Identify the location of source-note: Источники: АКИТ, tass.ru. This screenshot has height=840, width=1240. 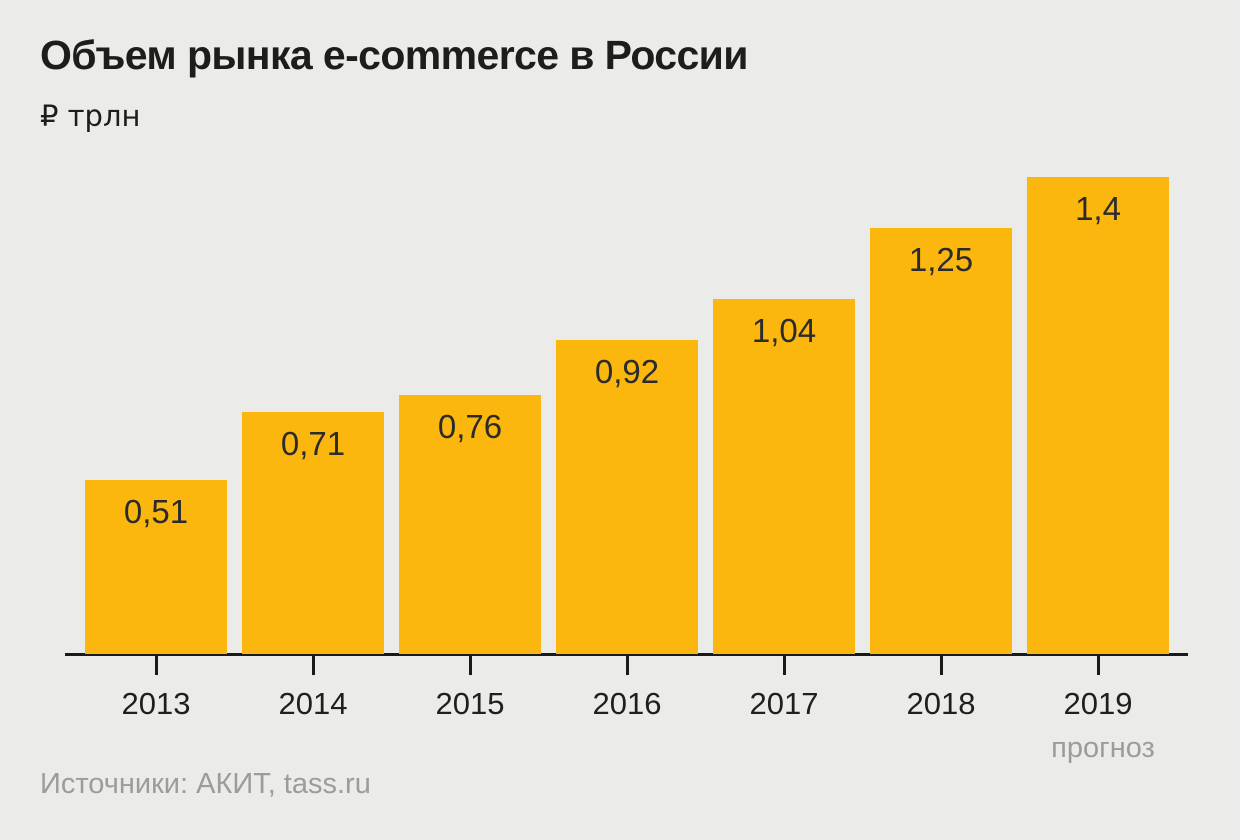
(205, 784).